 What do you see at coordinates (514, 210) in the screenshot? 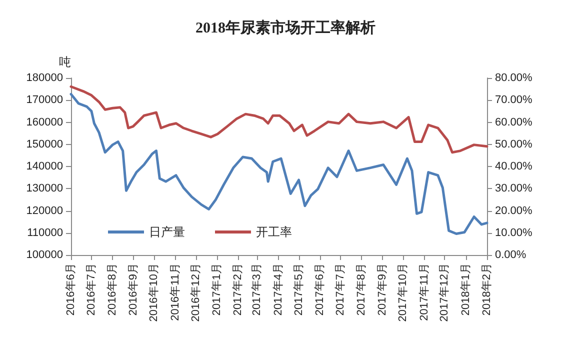
I see `y2-tick-label: 20.00%` at bounding box center [514, 210].